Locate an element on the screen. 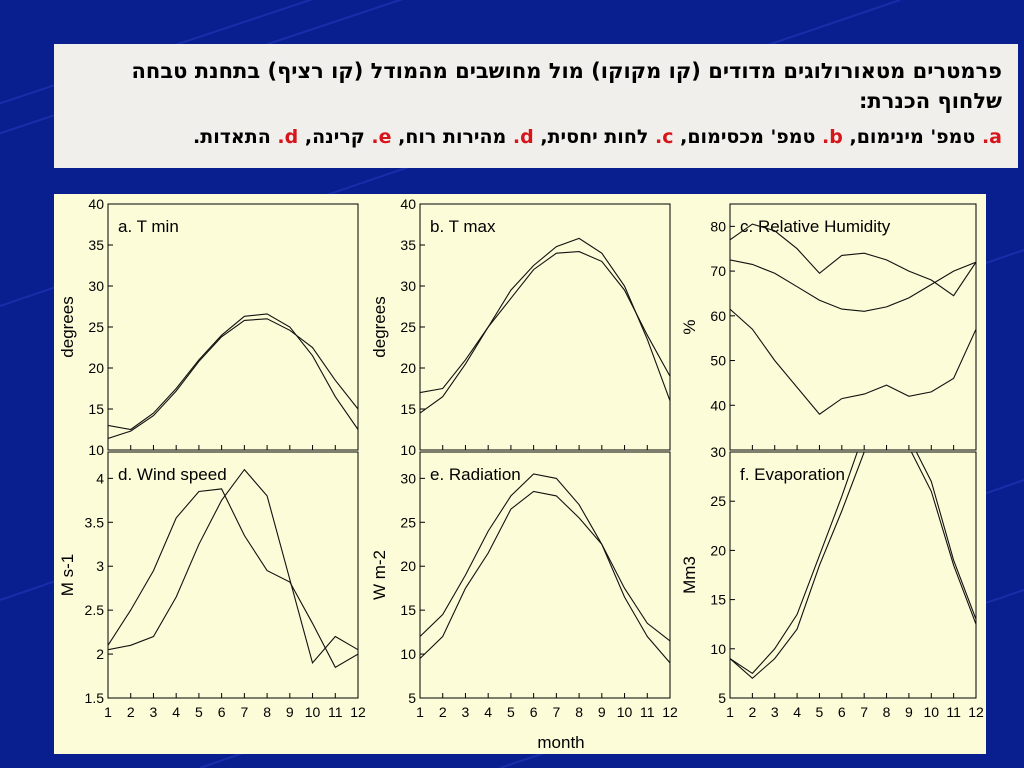  y-tick-label: 70 is located at coordinates (718, 271).